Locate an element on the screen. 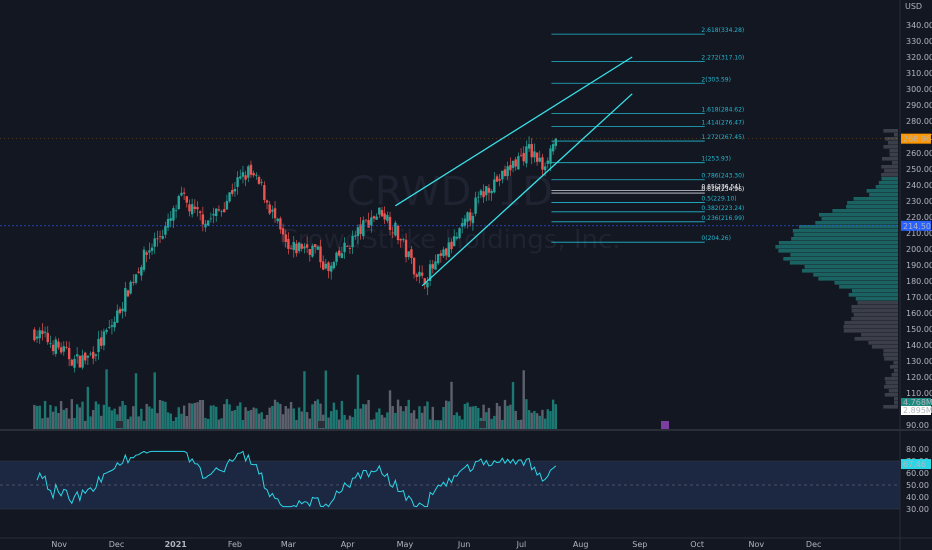  wedge-upper-line is located at coordinates (514, 131).